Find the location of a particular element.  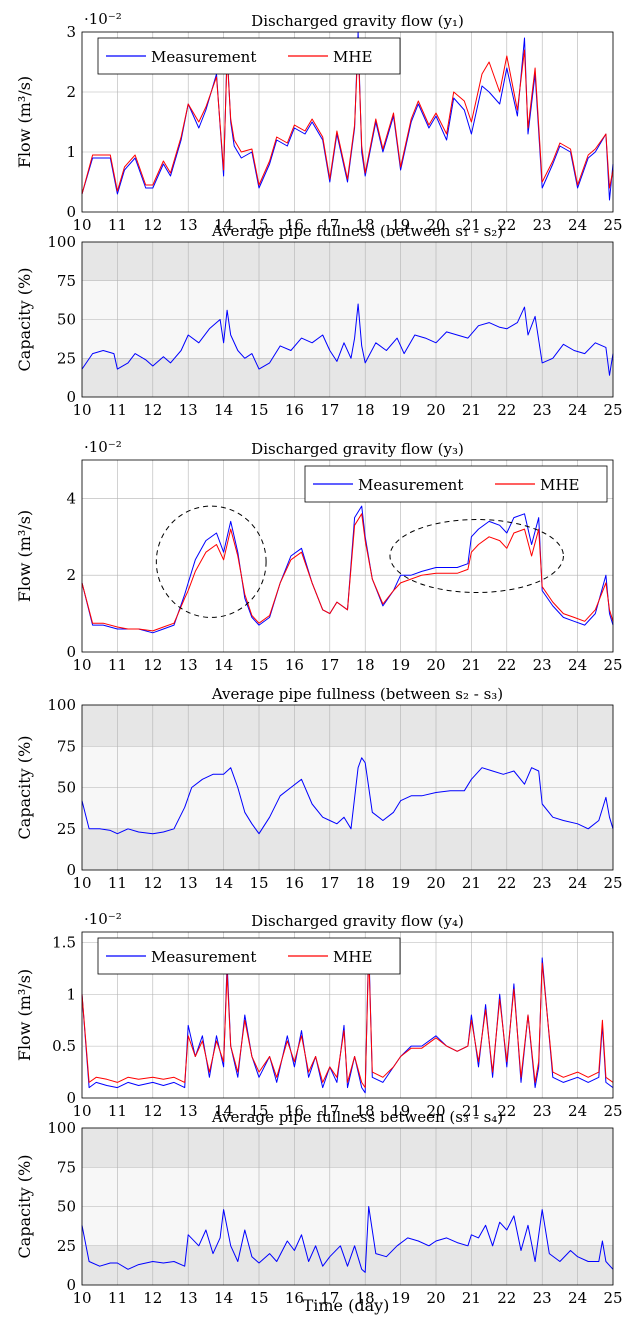

y-tick-label: 50 is located at coordinates (66, 320).